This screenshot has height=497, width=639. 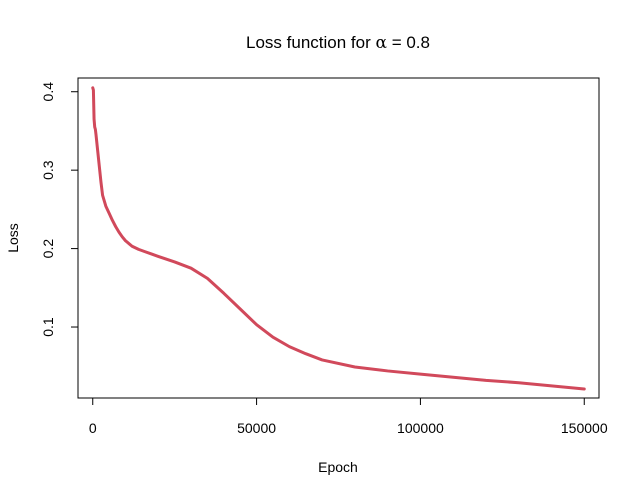 I want to click on x-axis: 0 50000 100000 150000, so click(x=348, y=416).